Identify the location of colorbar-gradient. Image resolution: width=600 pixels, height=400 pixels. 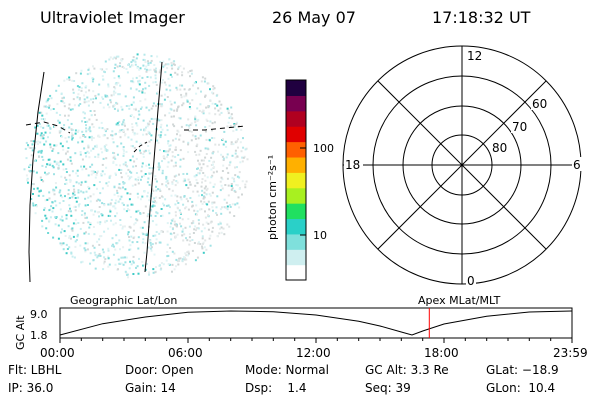
(296, 180).